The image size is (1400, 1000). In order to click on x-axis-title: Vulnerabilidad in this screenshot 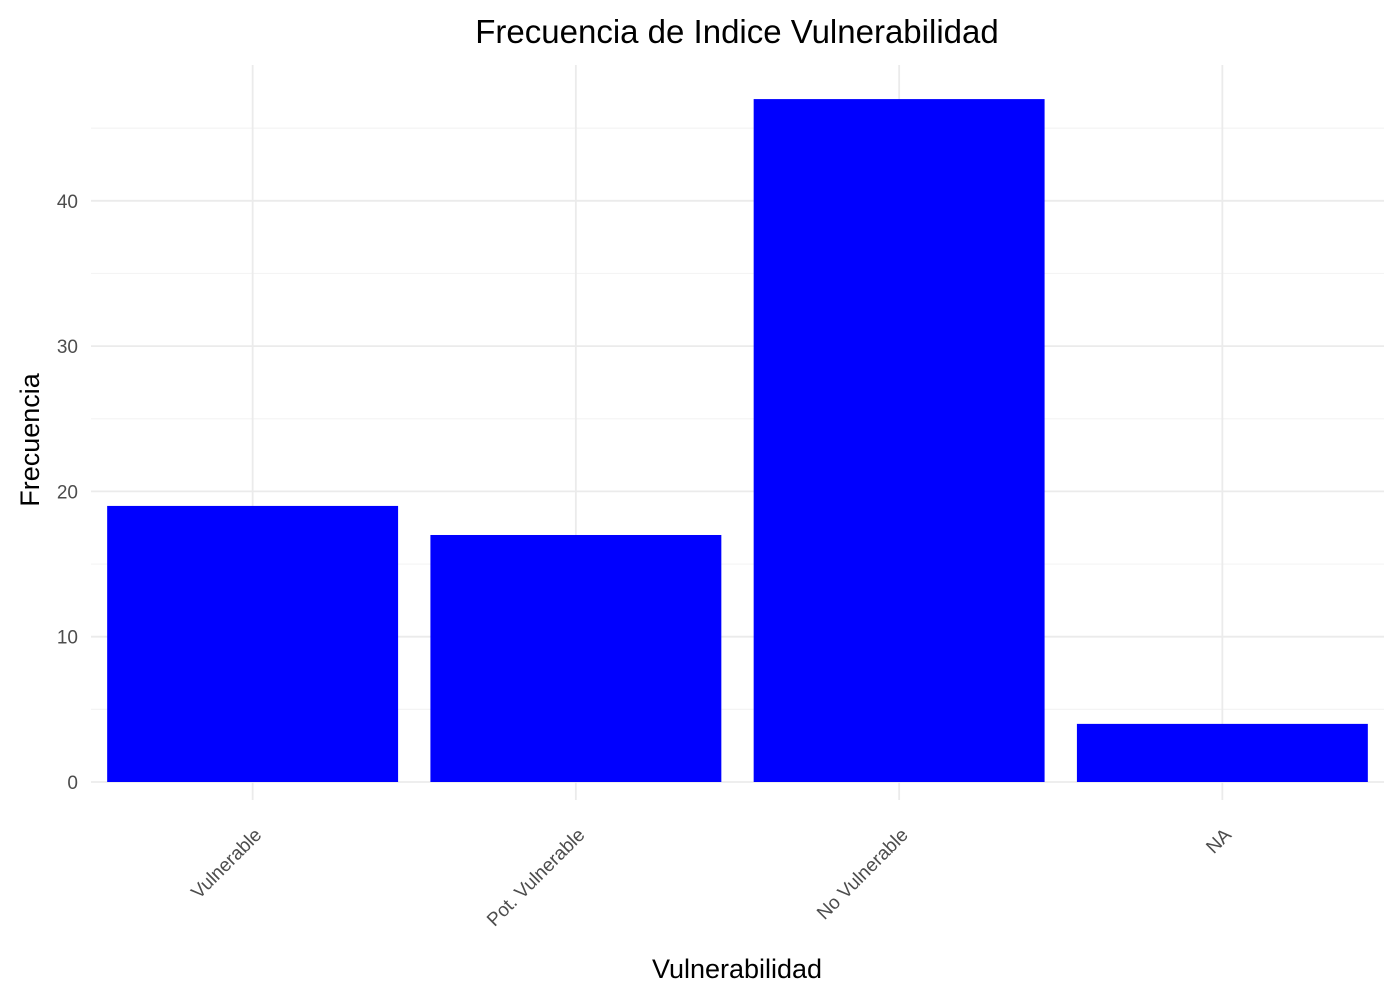, I will do `click(737, 969)`.